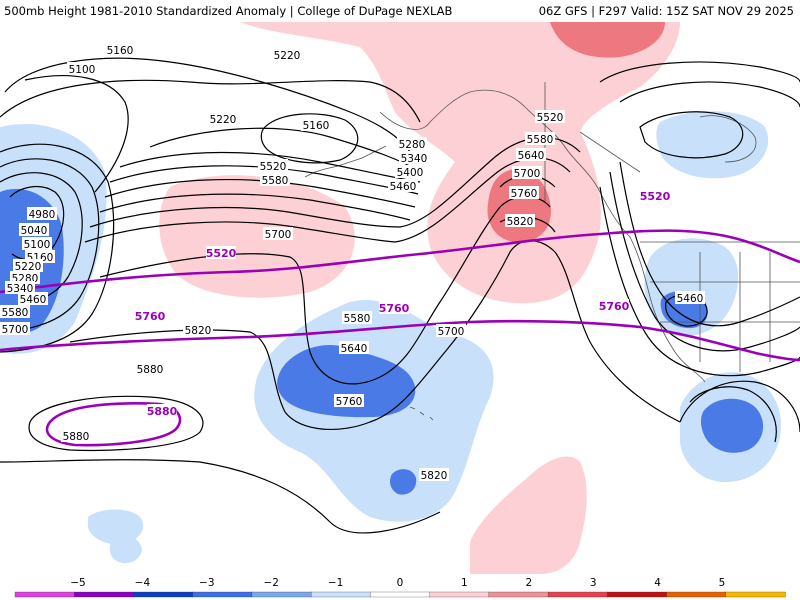  Describe the element at coordinates (162, 411) in the screenshot. I see `clim-label-text: 5880` at that location.